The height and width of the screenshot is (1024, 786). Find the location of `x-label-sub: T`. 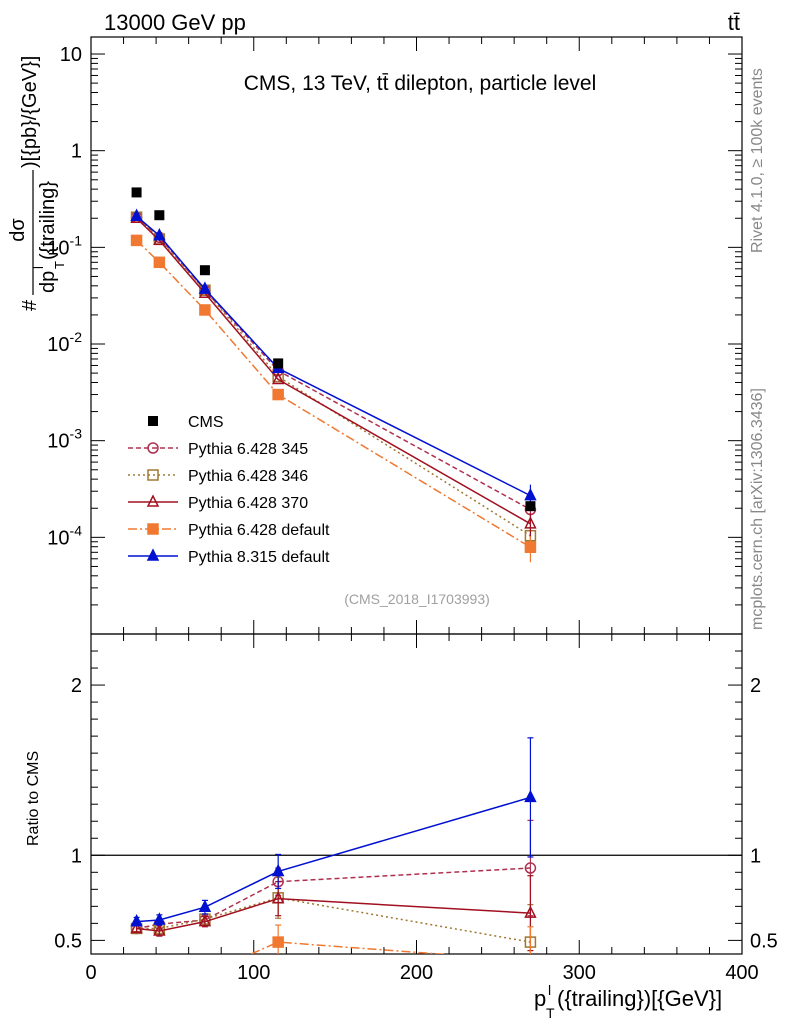

x-label-sub: T is located at coordinates (550, 1013).